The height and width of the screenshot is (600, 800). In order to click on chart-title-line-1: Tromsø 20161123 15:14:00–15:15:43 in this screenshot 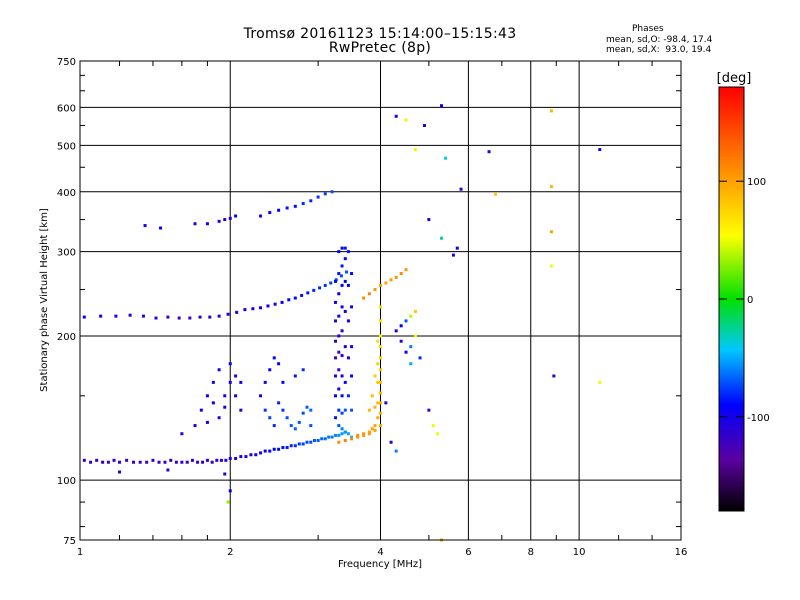, I will do `click(380, 34)`.